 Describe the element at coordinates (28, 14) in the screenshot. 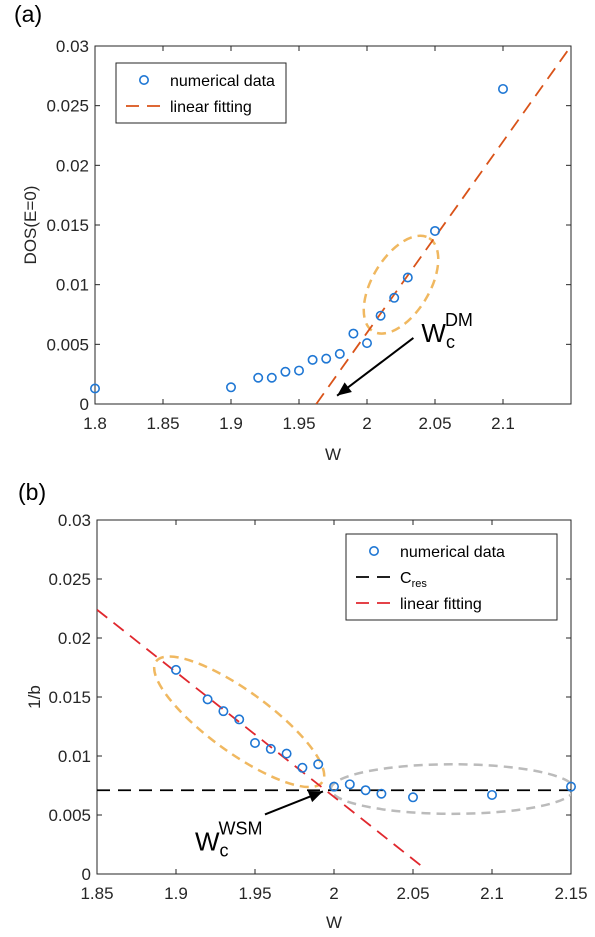

I see `panel-label: (a)` at that location.